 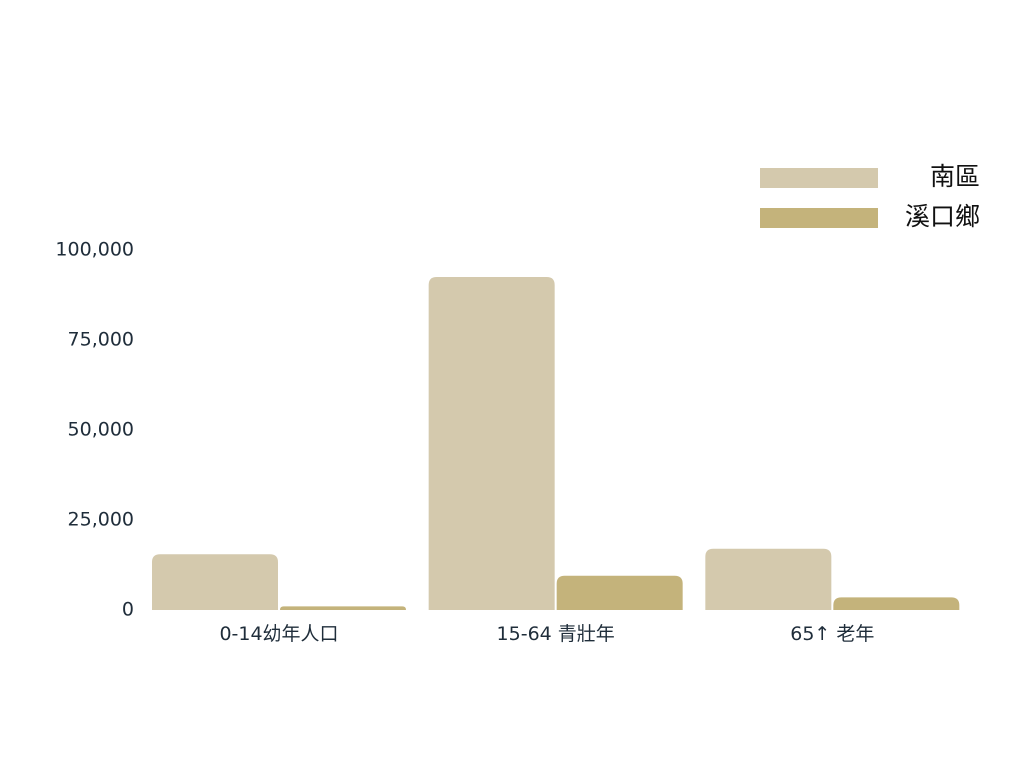 I want to click on x-category-label: 15-64 青壯年, so click(x=556, y=634).